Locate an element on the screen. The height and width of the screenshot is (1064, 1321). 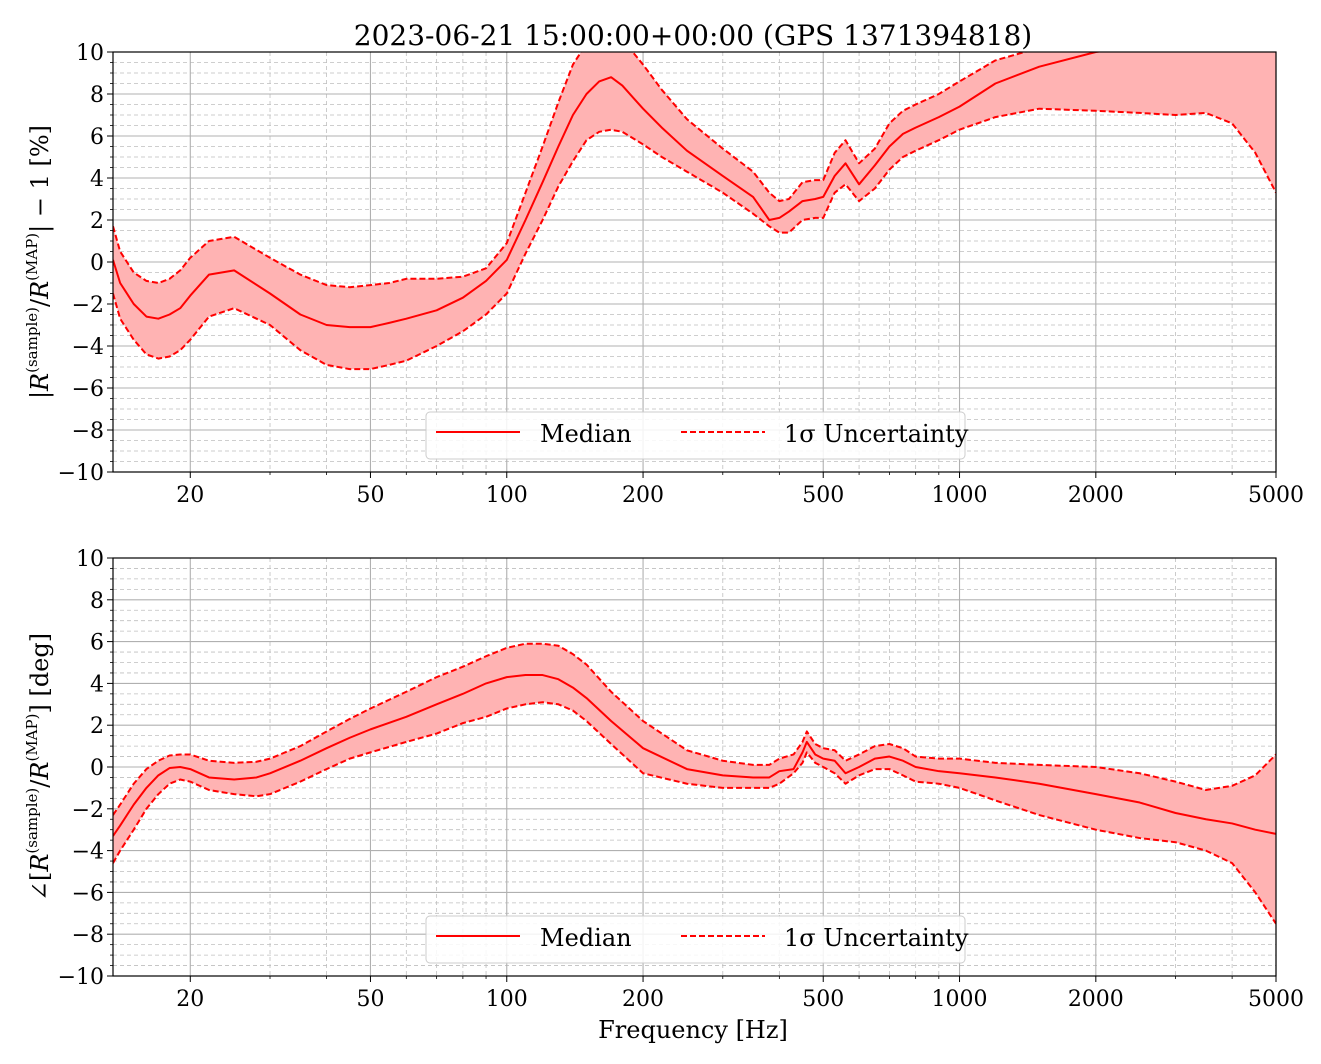
median-line is located at coordinates (694, 755).